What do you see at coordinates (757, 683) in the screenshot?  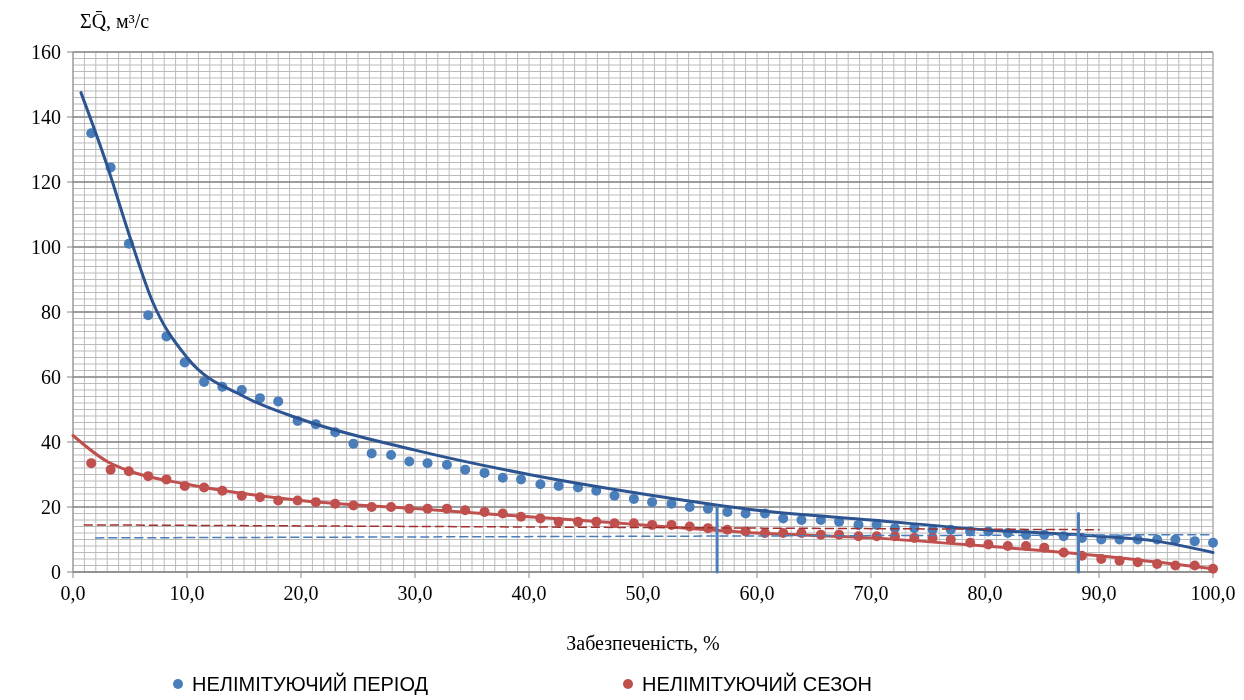 I see `legend-label: НЕЛІМІТУЮЧИЙ СЕЗОН` at bounding box center [757, 683].